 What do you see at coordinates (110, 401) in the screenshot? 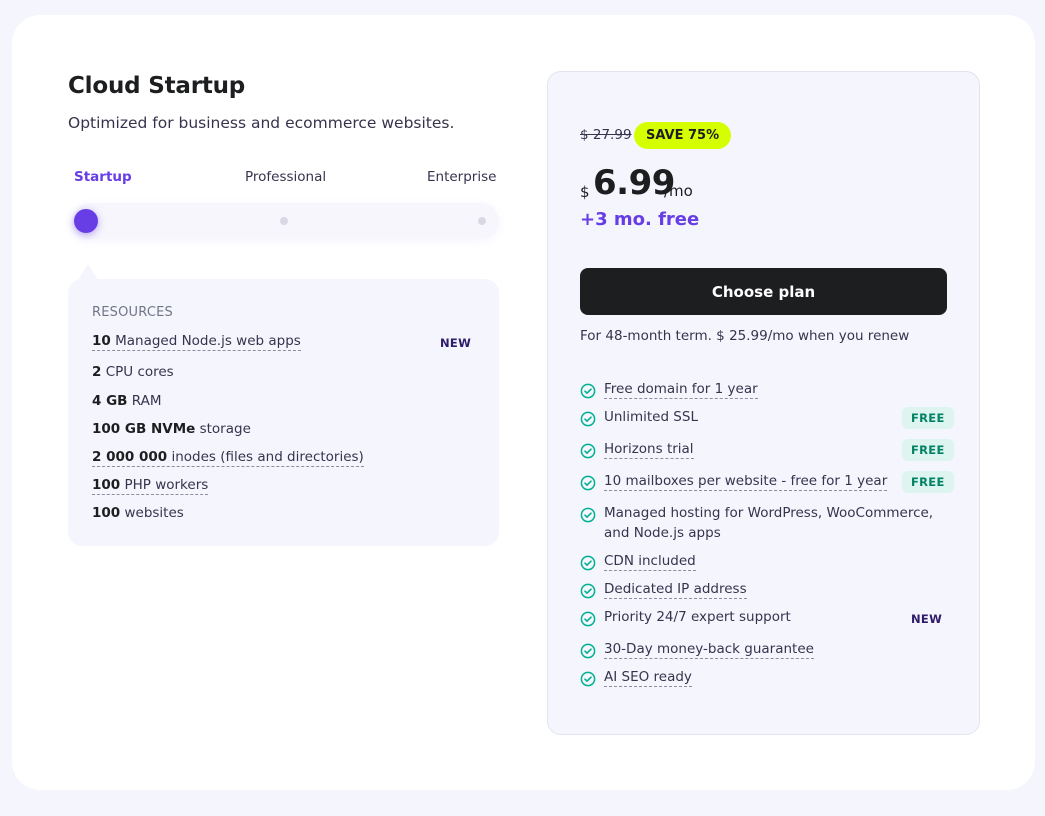
I see `resource-value: 4 GB` at bounding box center [110, 401].